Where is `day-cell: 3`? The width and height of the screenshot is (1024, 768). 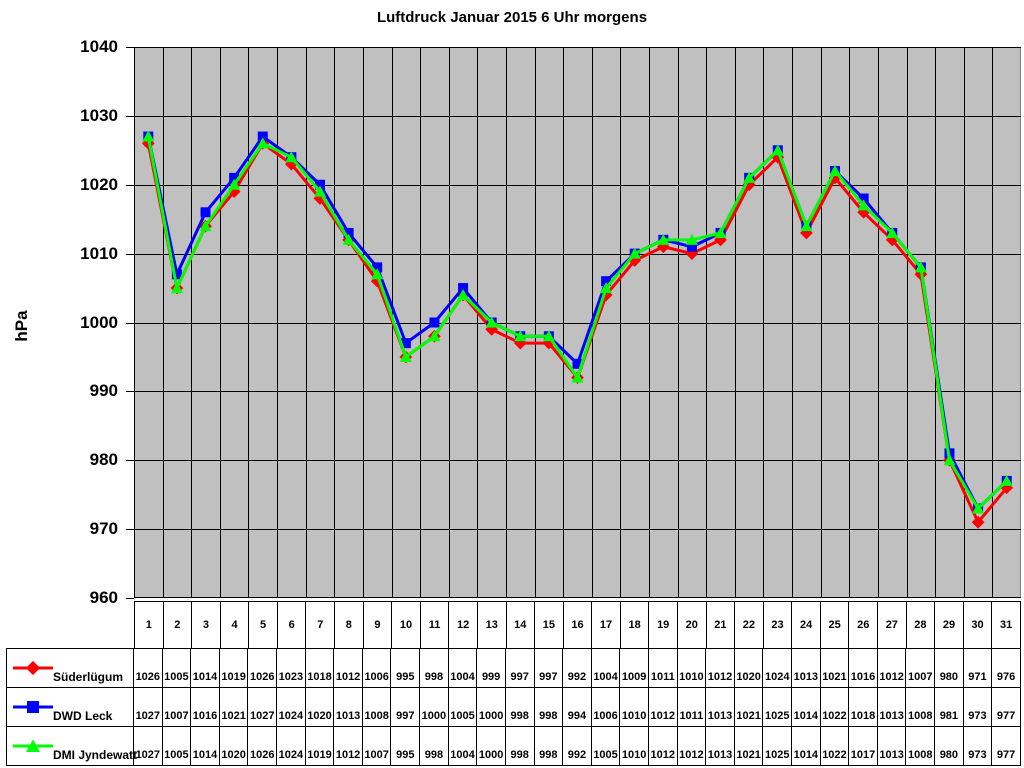
day-cell: 3 is located at coordinates (206, 625).